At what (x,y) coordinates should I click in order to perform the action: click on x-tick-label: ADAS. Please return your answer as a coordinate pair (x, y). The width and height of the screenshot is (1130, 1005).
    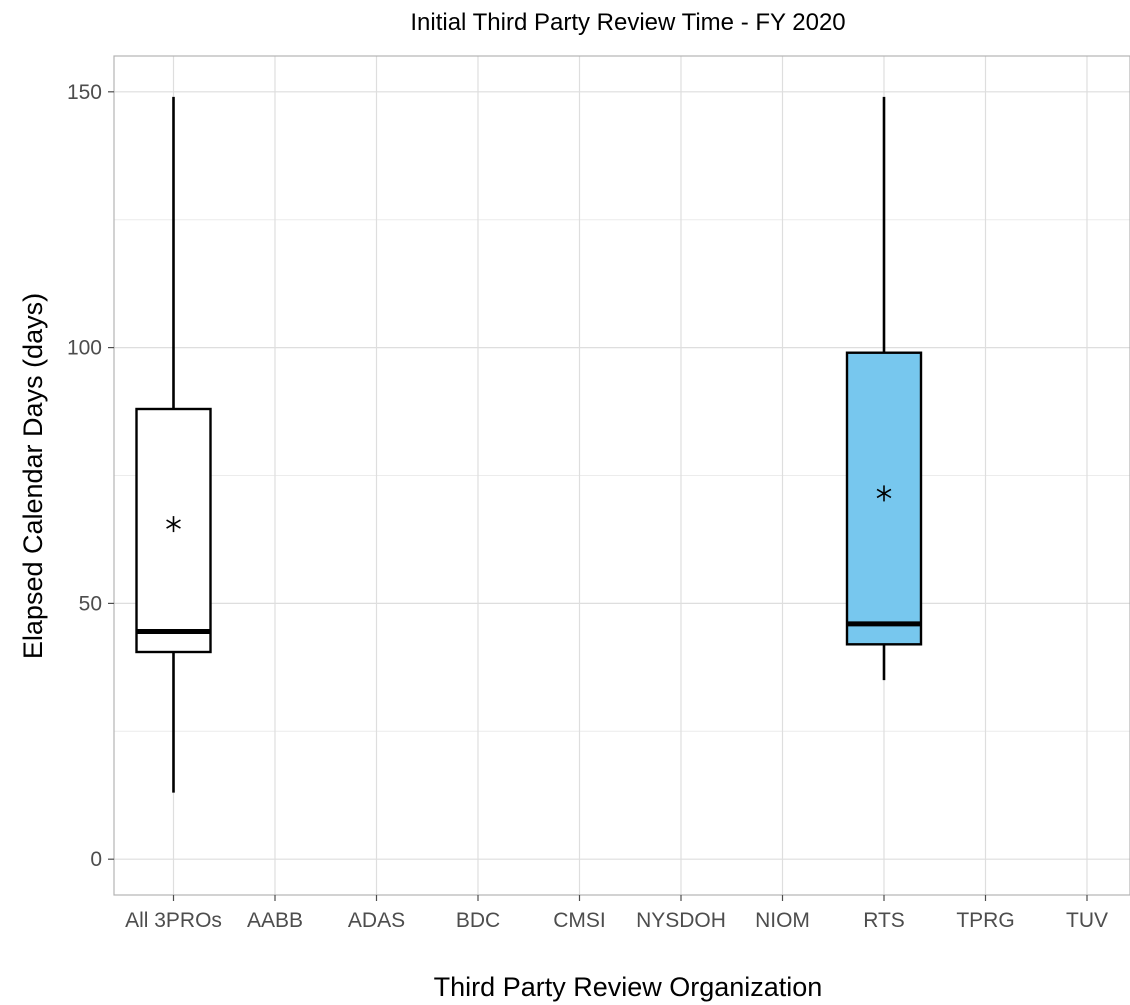
    Looking at the image, I should click on (376, 920).